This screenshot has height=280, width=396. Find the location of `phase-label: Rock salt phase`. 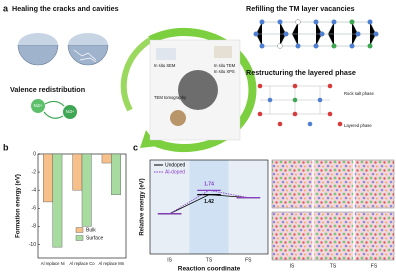

phase-label: Rock salt phase is located at coordinates (359, 93).